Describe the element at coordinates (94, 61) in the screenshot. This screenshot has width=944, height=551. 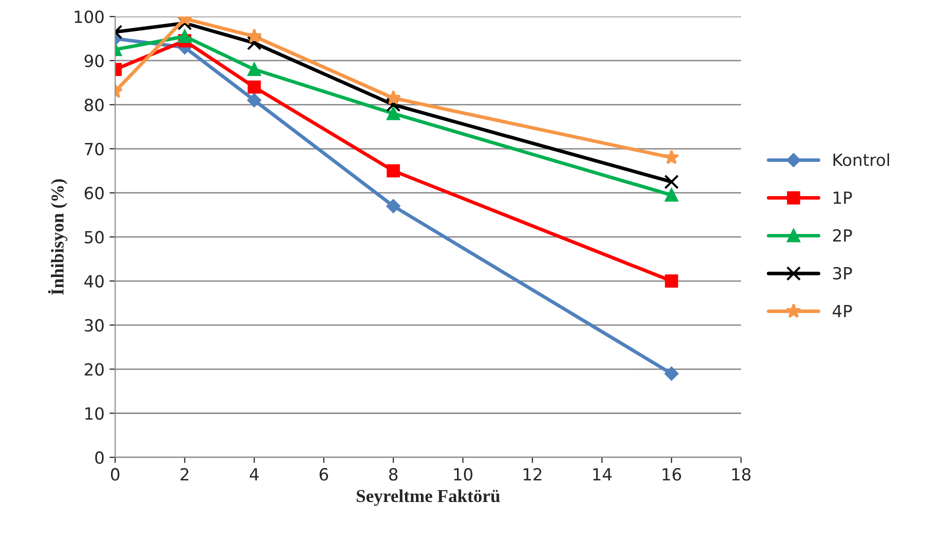
I see `y-tick-label: 90` at that location.